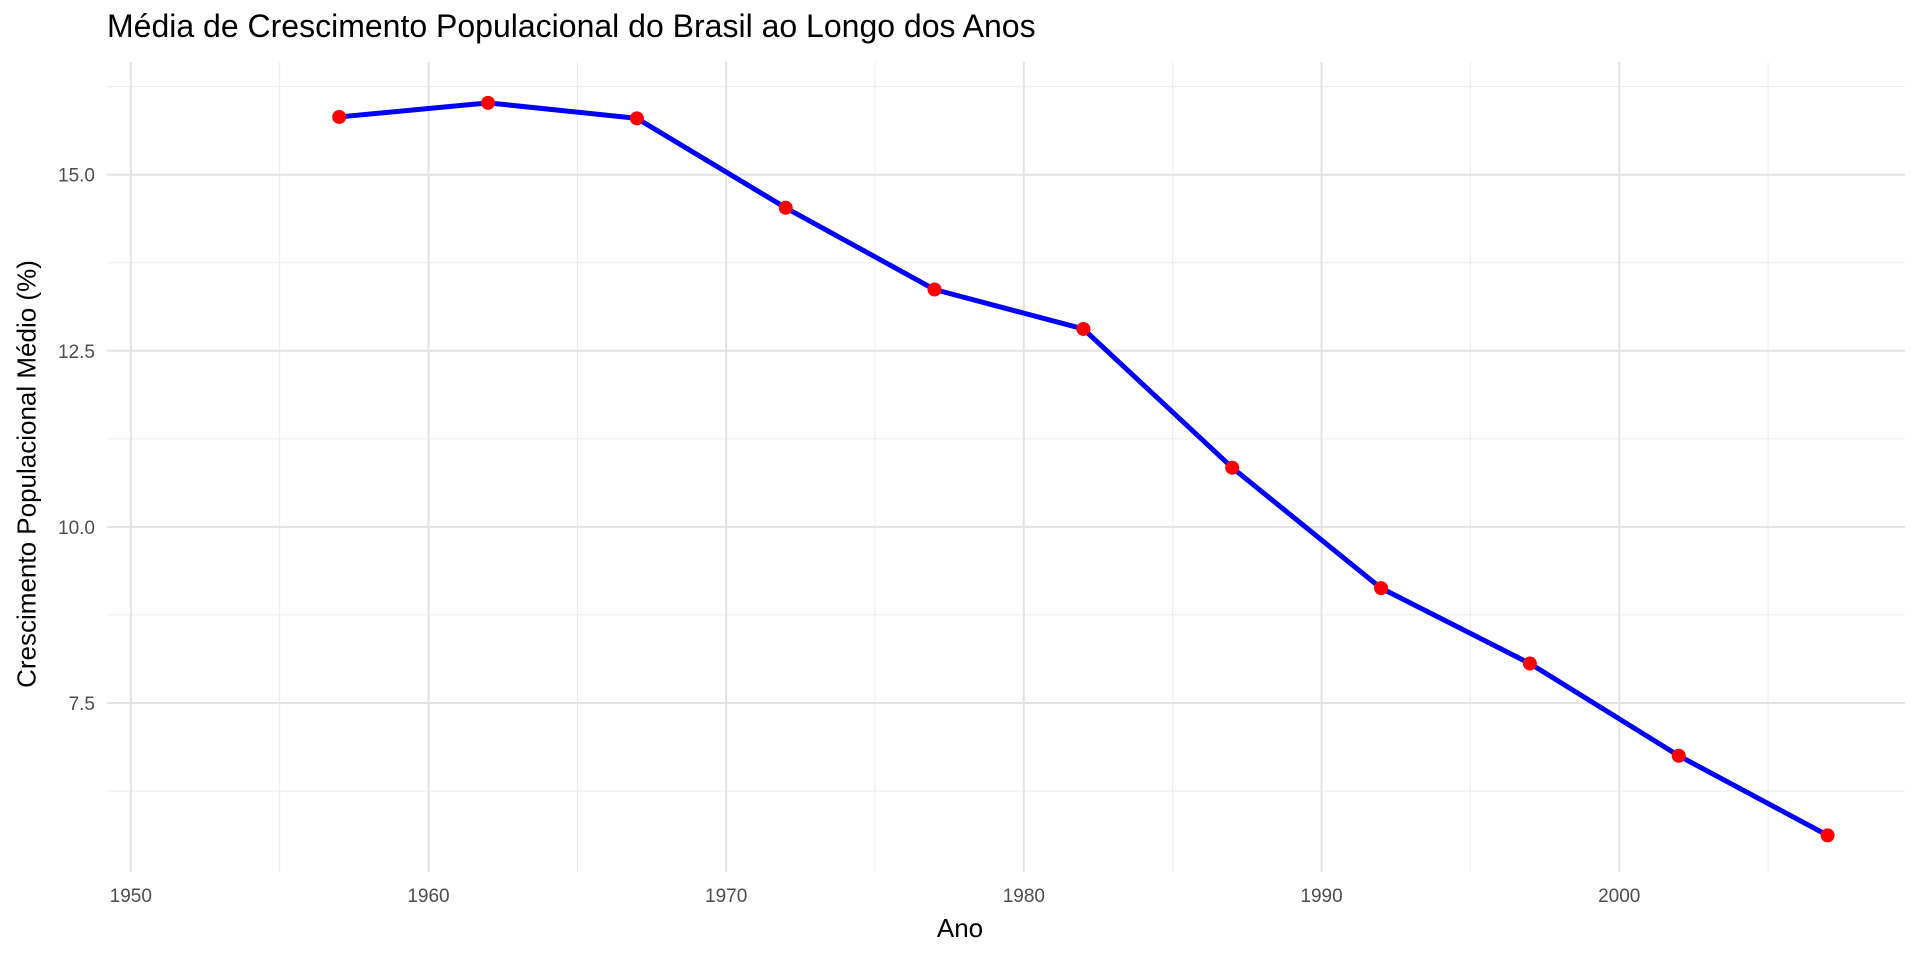 This screenshot has height=960, width=1920. I want to click on x-tick-label: 2000, so click(1619, 896).